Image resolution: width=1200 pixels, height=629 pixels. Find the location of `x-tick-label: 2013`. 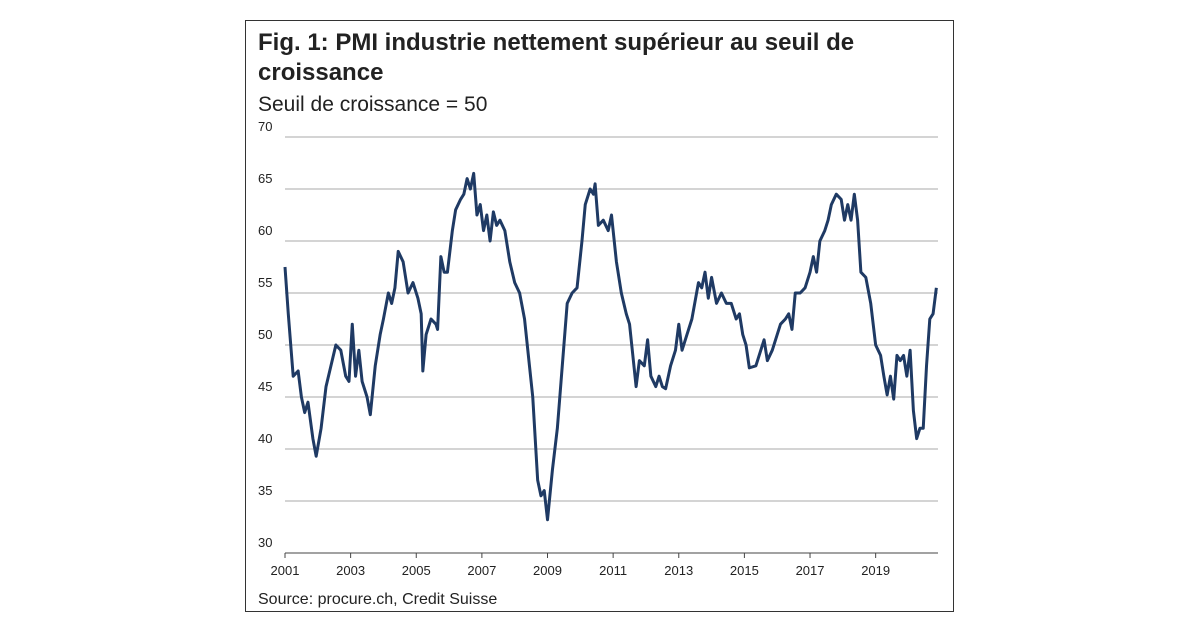

x-tick-label: 2013 is located at coordinates (678, 570).